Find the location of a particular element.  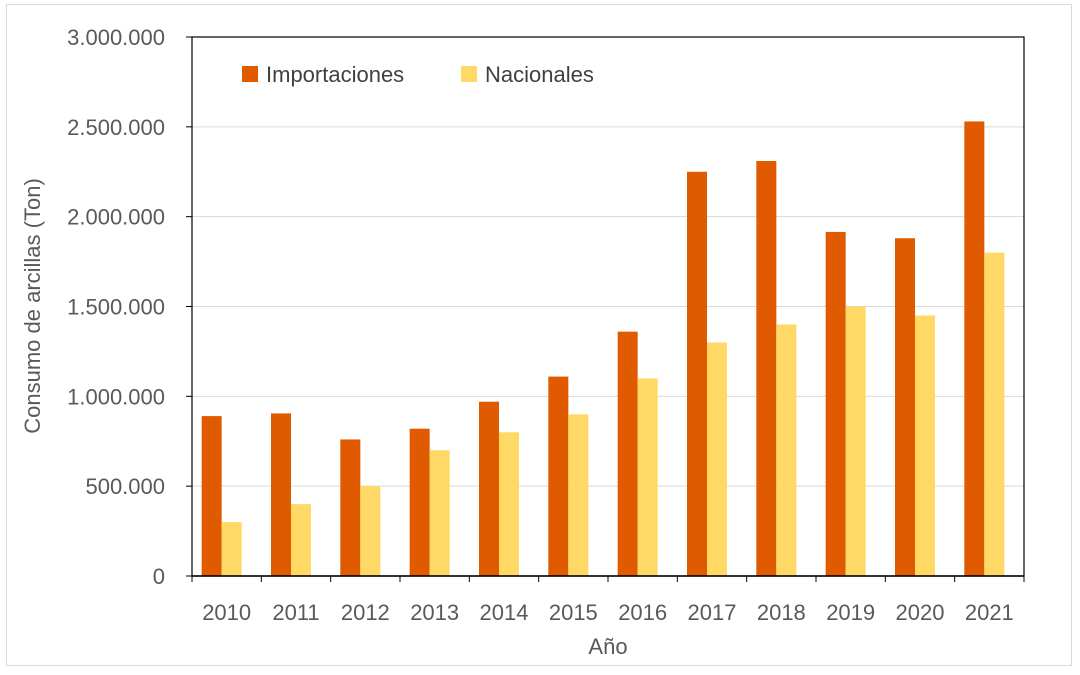

x-axis-title: Año is located at coordinates (607, 646).